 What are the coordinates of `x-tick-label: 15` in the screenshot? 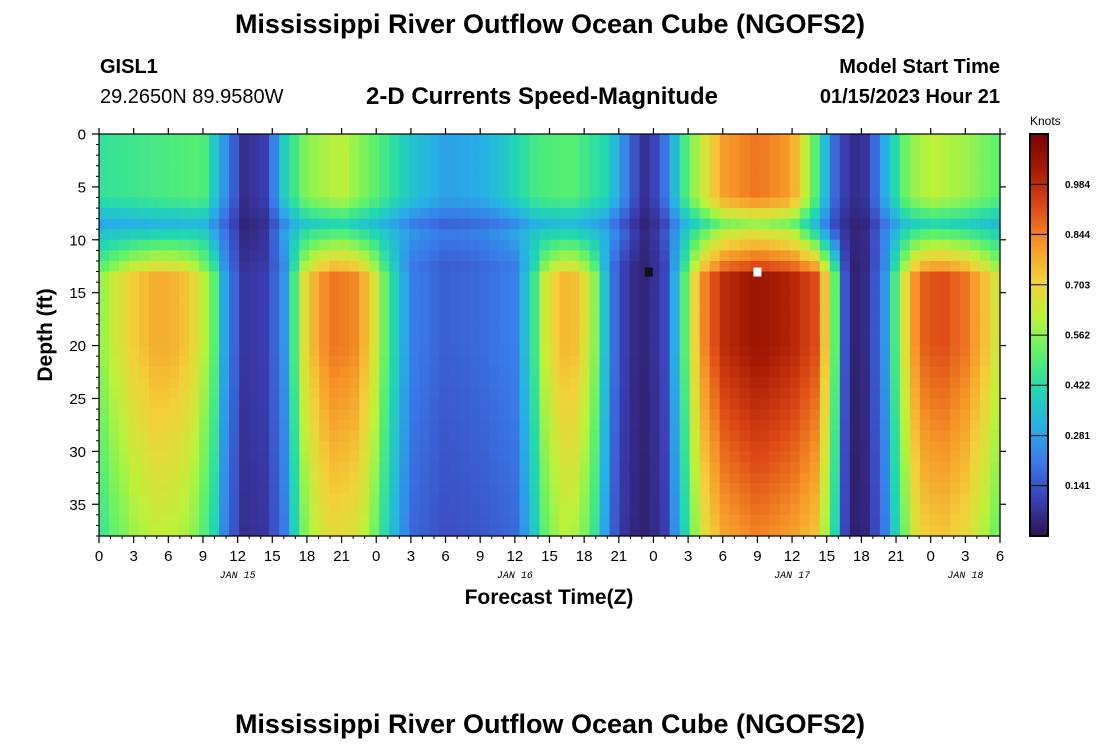 It's located at (826, 556).